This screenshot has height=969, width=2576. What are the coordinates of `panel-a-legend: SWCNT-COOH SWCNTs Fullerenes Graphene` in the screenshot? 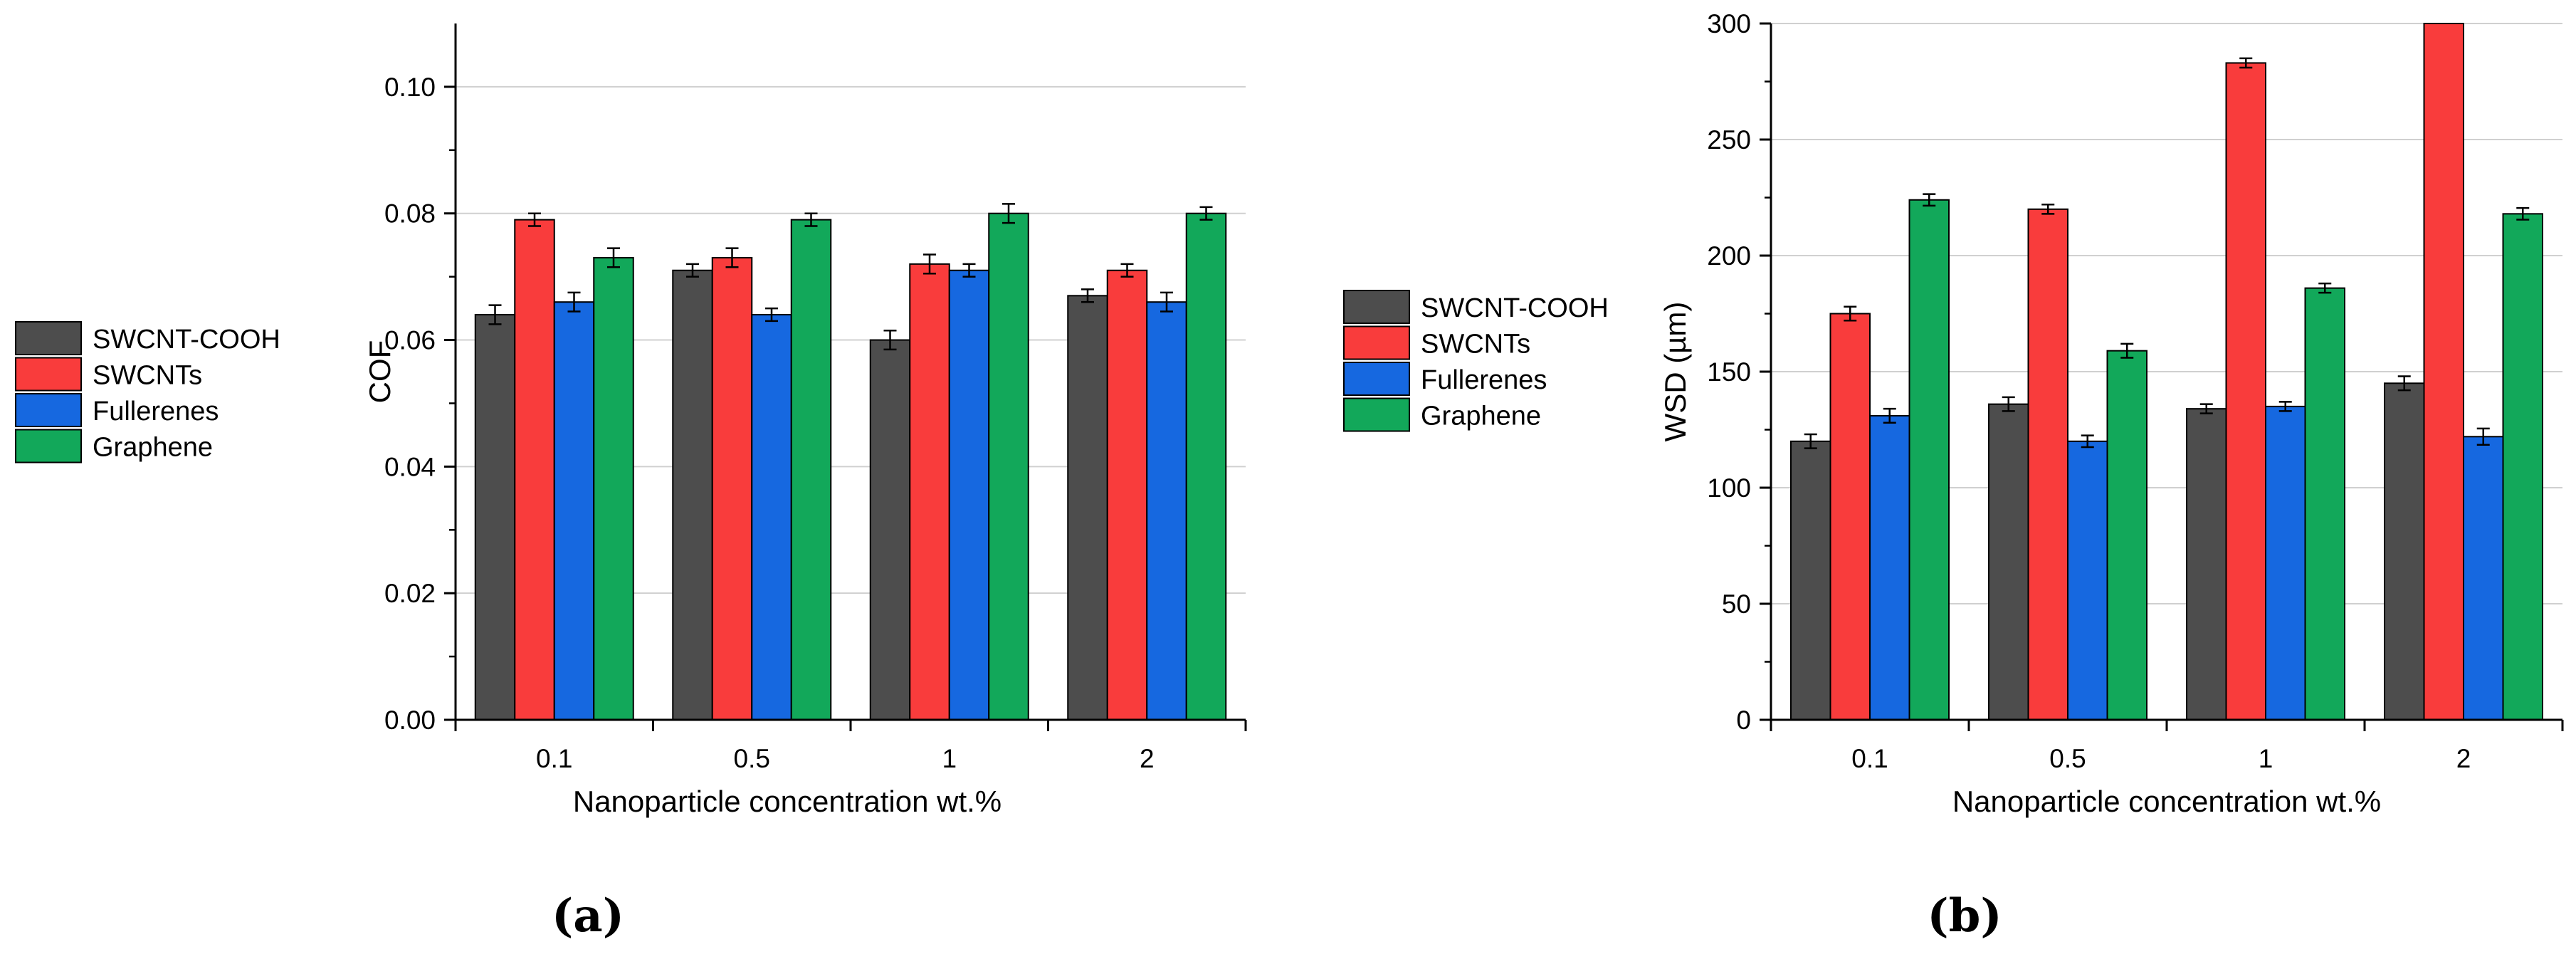 It's located at (148, 392).